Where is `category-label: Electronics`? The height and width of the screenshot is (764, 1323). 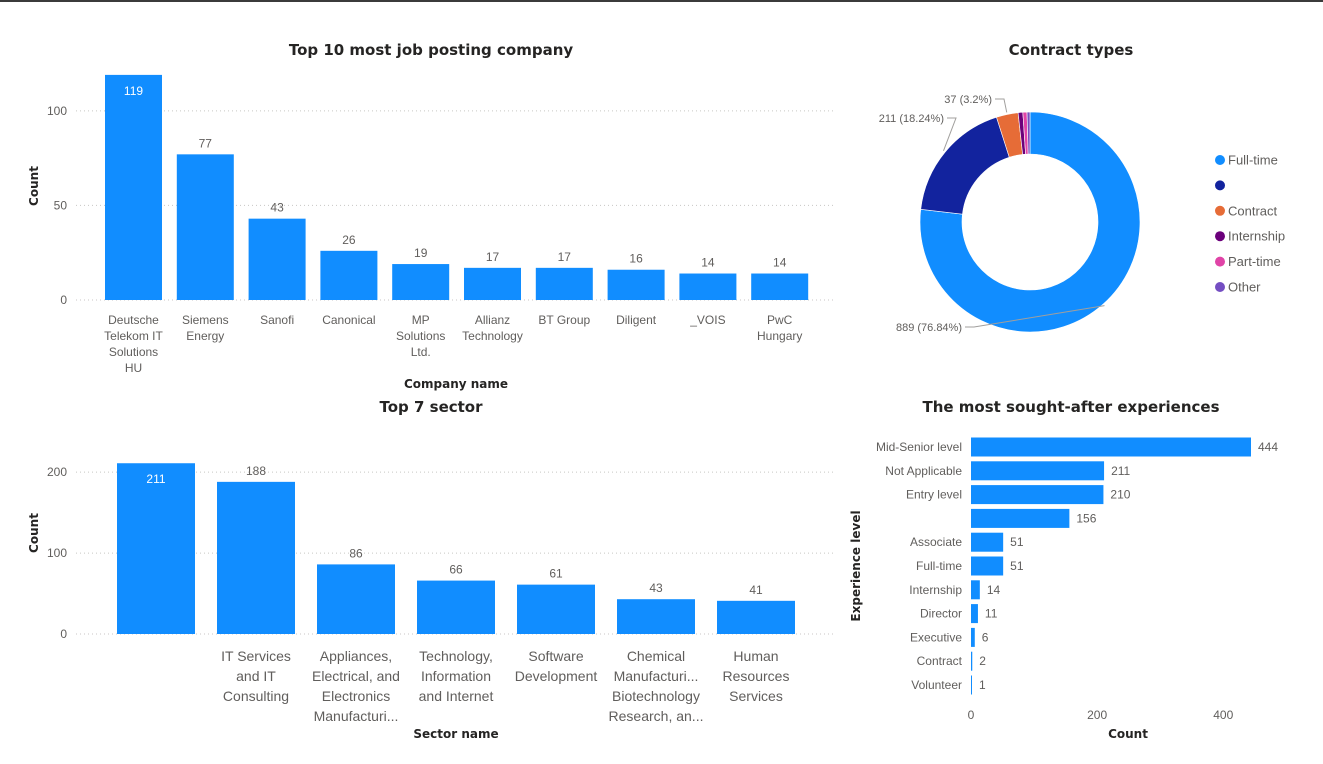 category-label: Electronics is located at coordinates (356, 696).